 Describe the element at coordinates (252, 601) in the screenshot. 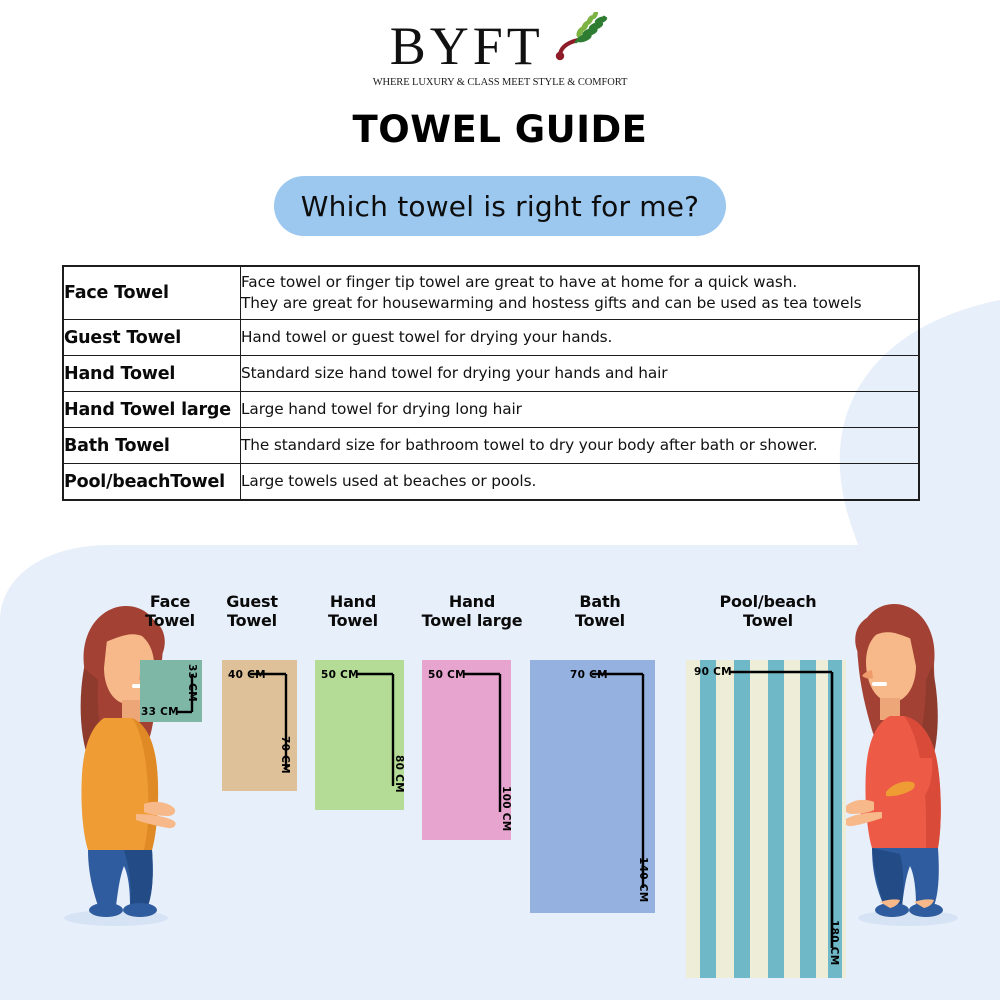

I see `label-line-1: Guest` at that location.